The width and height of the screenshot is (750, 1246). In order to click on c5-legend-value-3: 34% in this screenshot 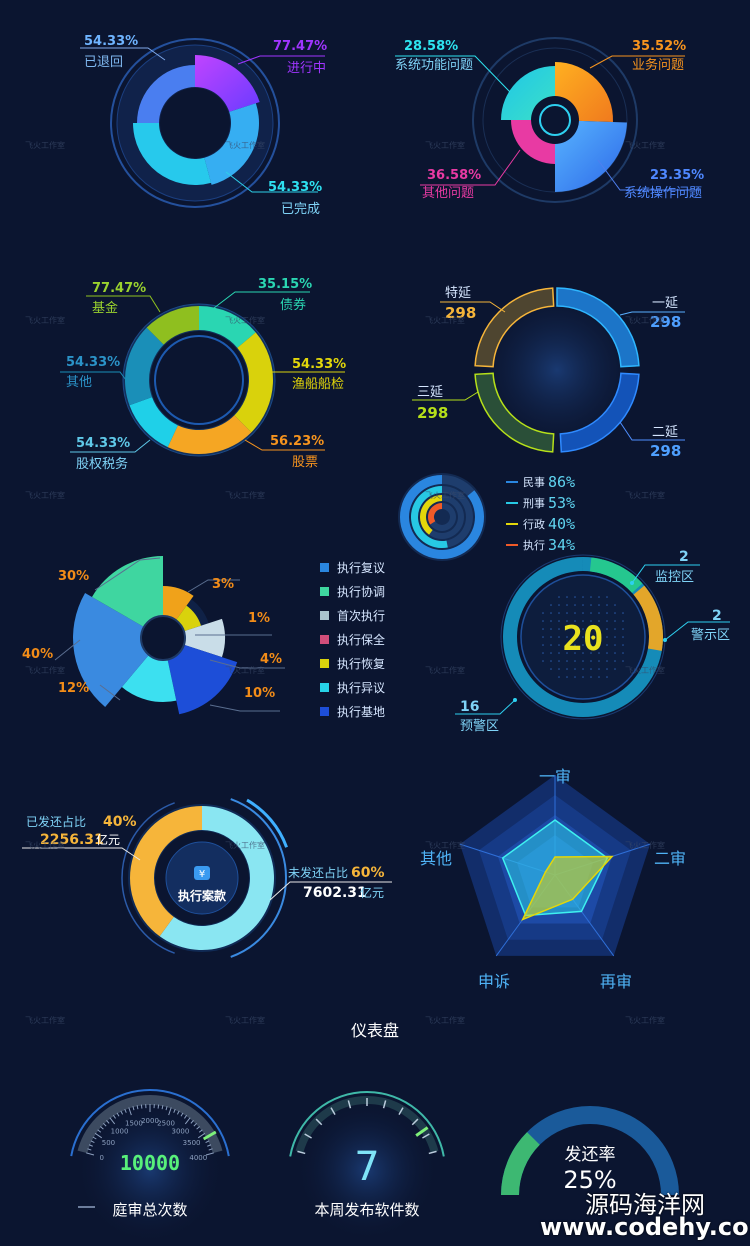, I will do `click(561, 545)`.